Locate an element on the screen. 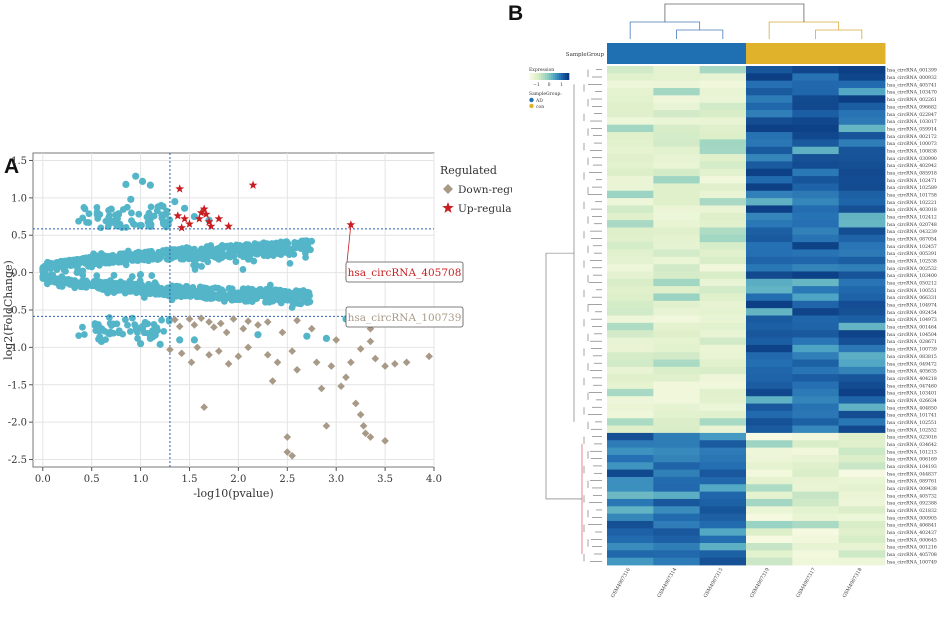 This screenshot has height=634, width=941. dend-branch is located at coordinates (839, 34).